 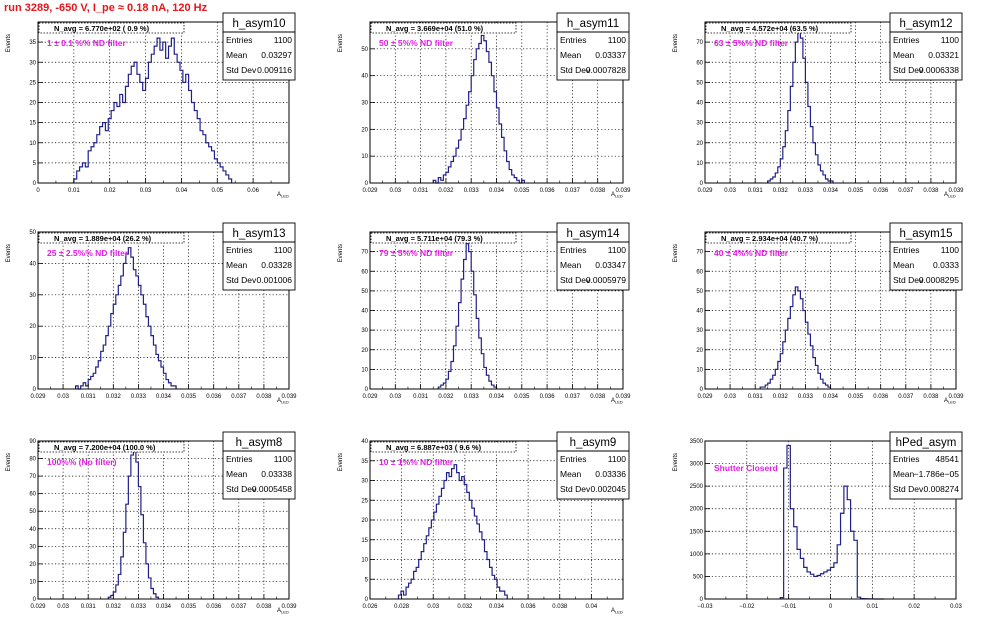 I want to click on x-tick-label: 0.029, so click(x=38, y=607).